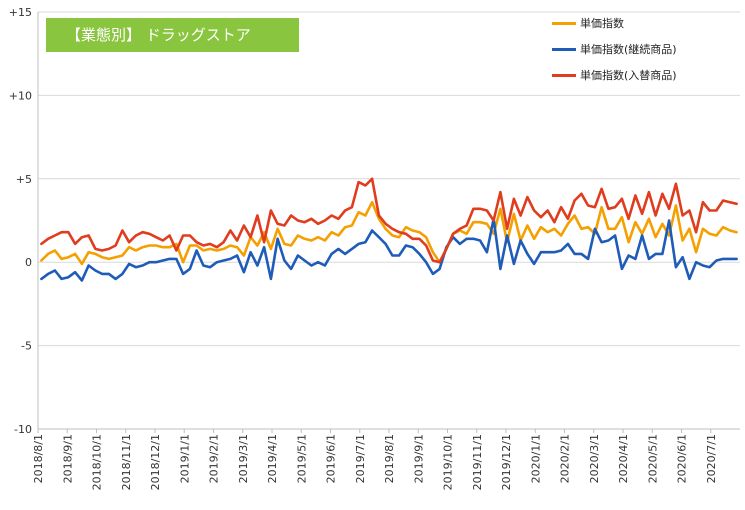 The width and height of the screenshot is (745, 510). Describe the element at coordinates (26, 346) in the screenshot. I see `y-tick-label: -5` at that location.